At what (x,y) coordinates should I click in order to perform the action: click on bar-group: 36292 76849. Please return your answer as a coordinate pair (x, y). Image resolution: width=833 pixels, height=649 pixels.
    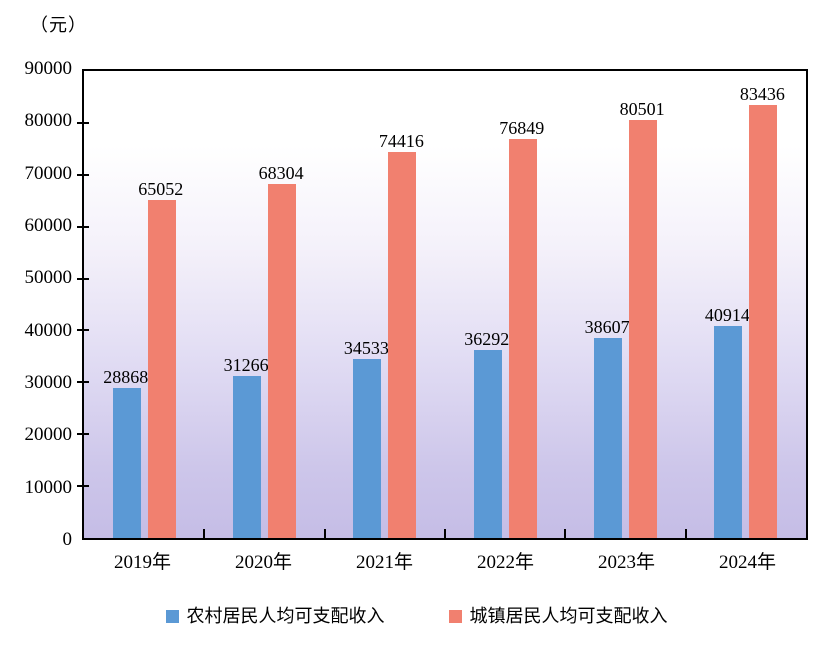
    Looking at the image, I should click on (505, 304).